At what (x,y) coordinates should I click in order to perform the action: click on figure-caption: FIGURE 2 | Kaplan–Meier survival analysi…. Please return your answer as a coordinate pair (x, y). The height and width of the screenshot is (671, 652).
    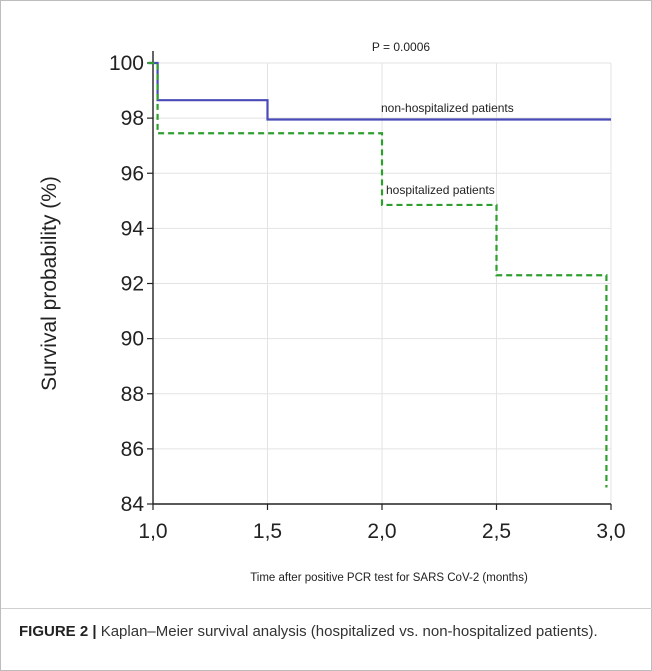
    Looking at the image, I should click on (328, 631).